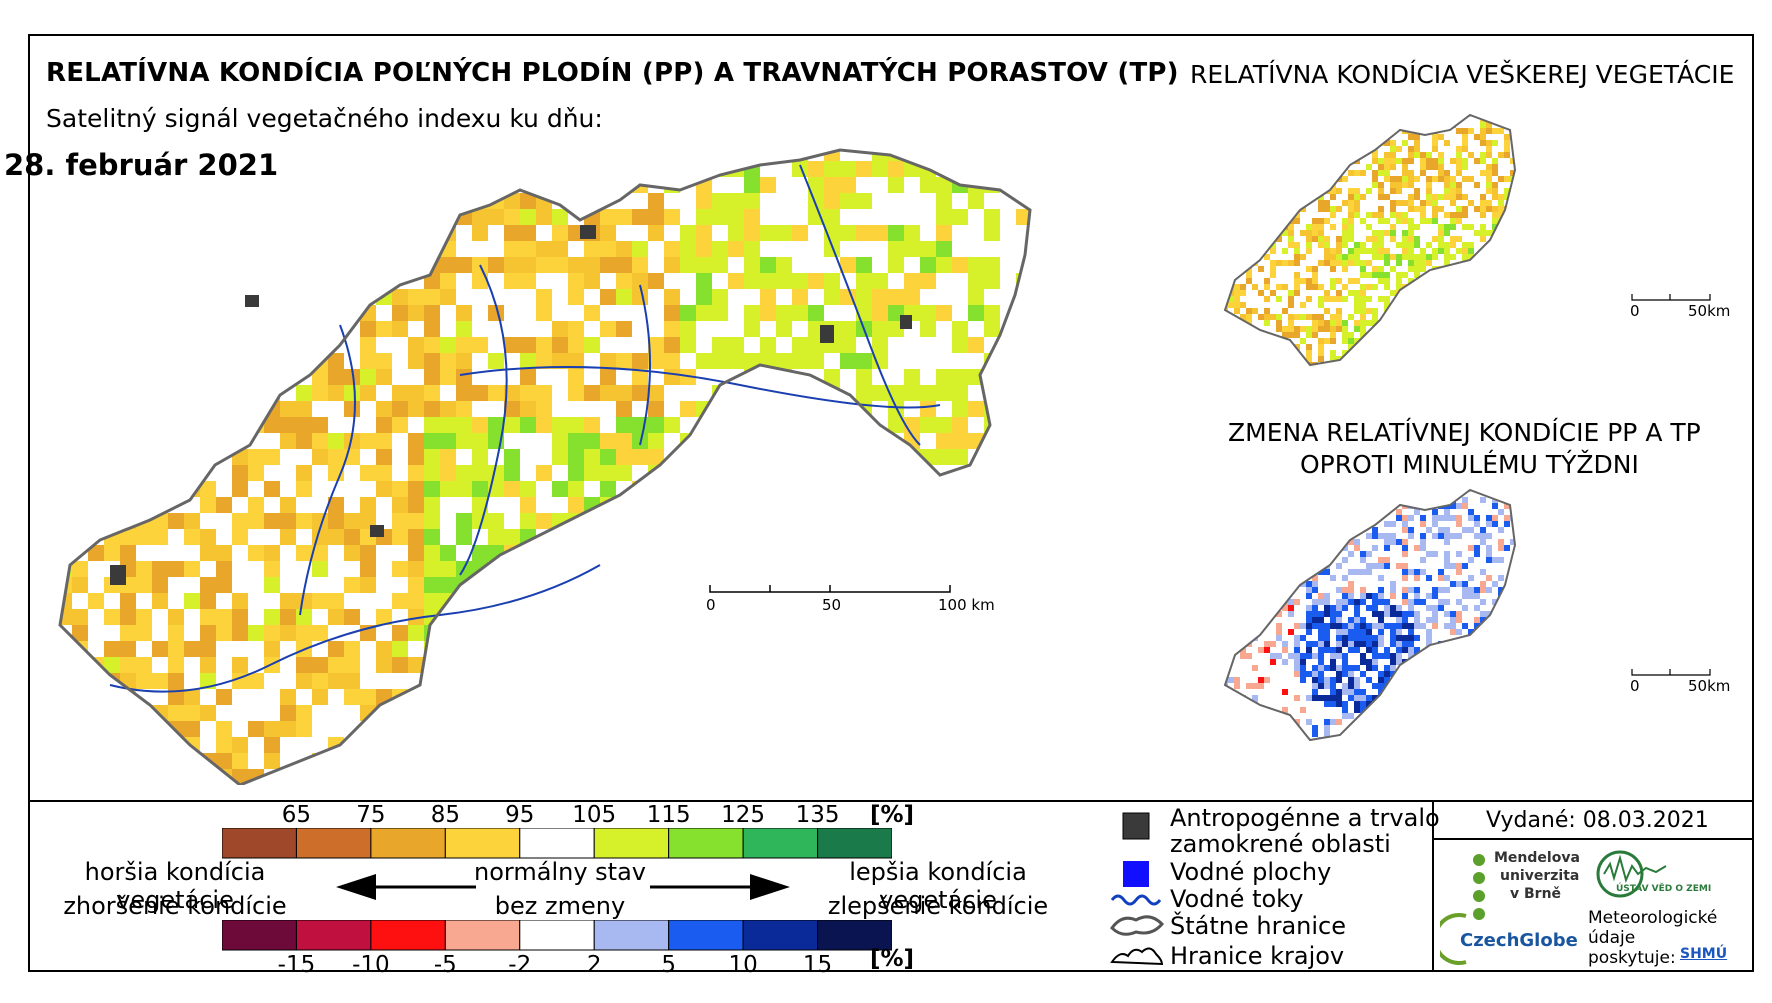 The height and width of the screenshot is (1003, 1772). What do you see at coordinates (1137, 925) in the screenshot?
I see `state-border-symbol` at bounding box center [1137, 925].